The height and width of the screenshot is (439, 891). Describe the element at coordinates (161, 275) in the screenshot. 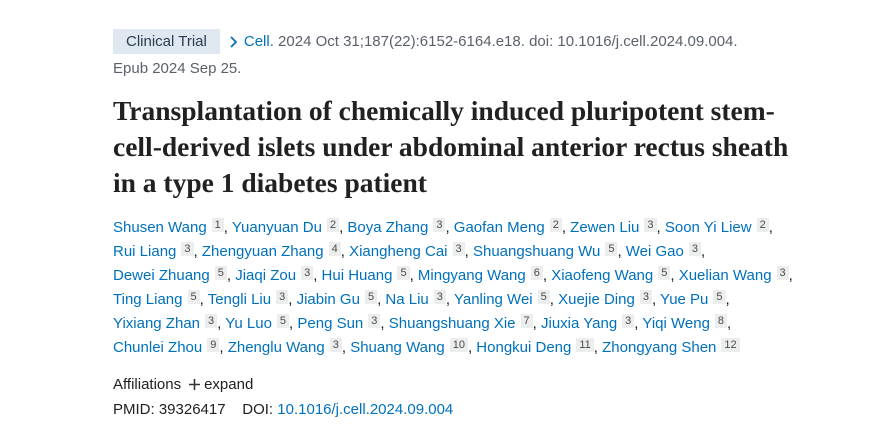

I see `author-link: Dewei Zhuang` at that location.